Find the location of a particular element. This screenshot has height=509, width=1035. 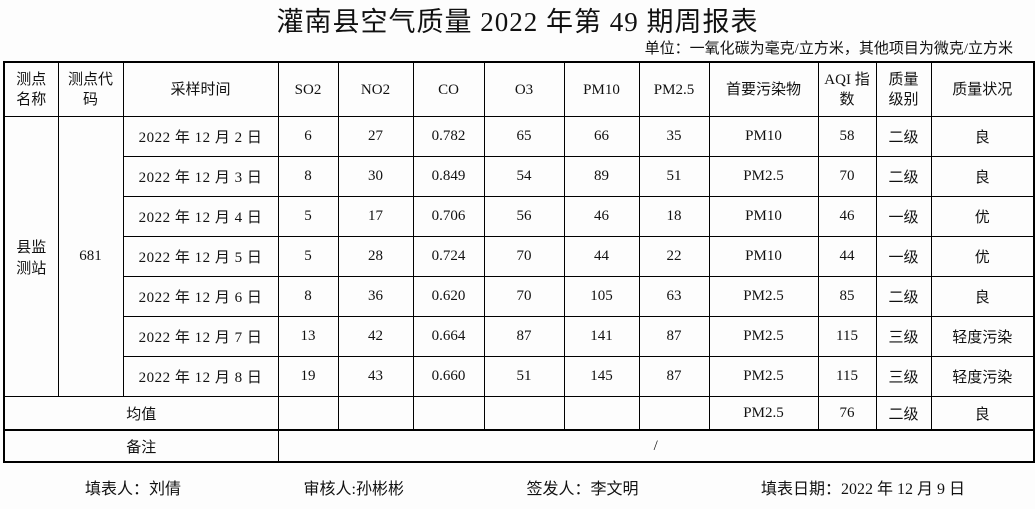

issuer-text: 签发人：李文明 is located at coordinates (582, 489).